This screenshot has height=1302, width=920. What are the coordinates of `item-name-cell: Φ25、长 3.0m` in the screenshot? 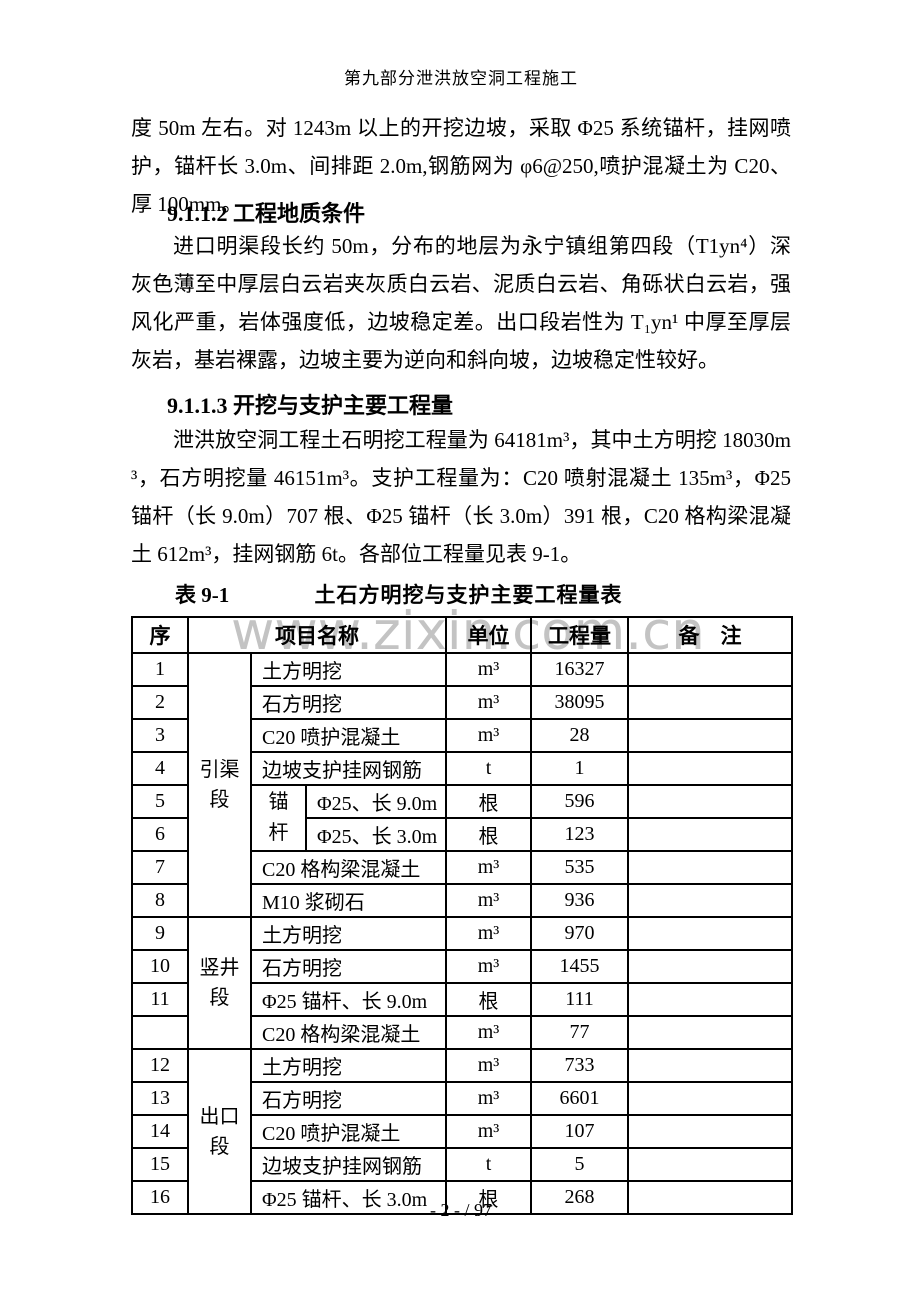 It's located at (376, 834).